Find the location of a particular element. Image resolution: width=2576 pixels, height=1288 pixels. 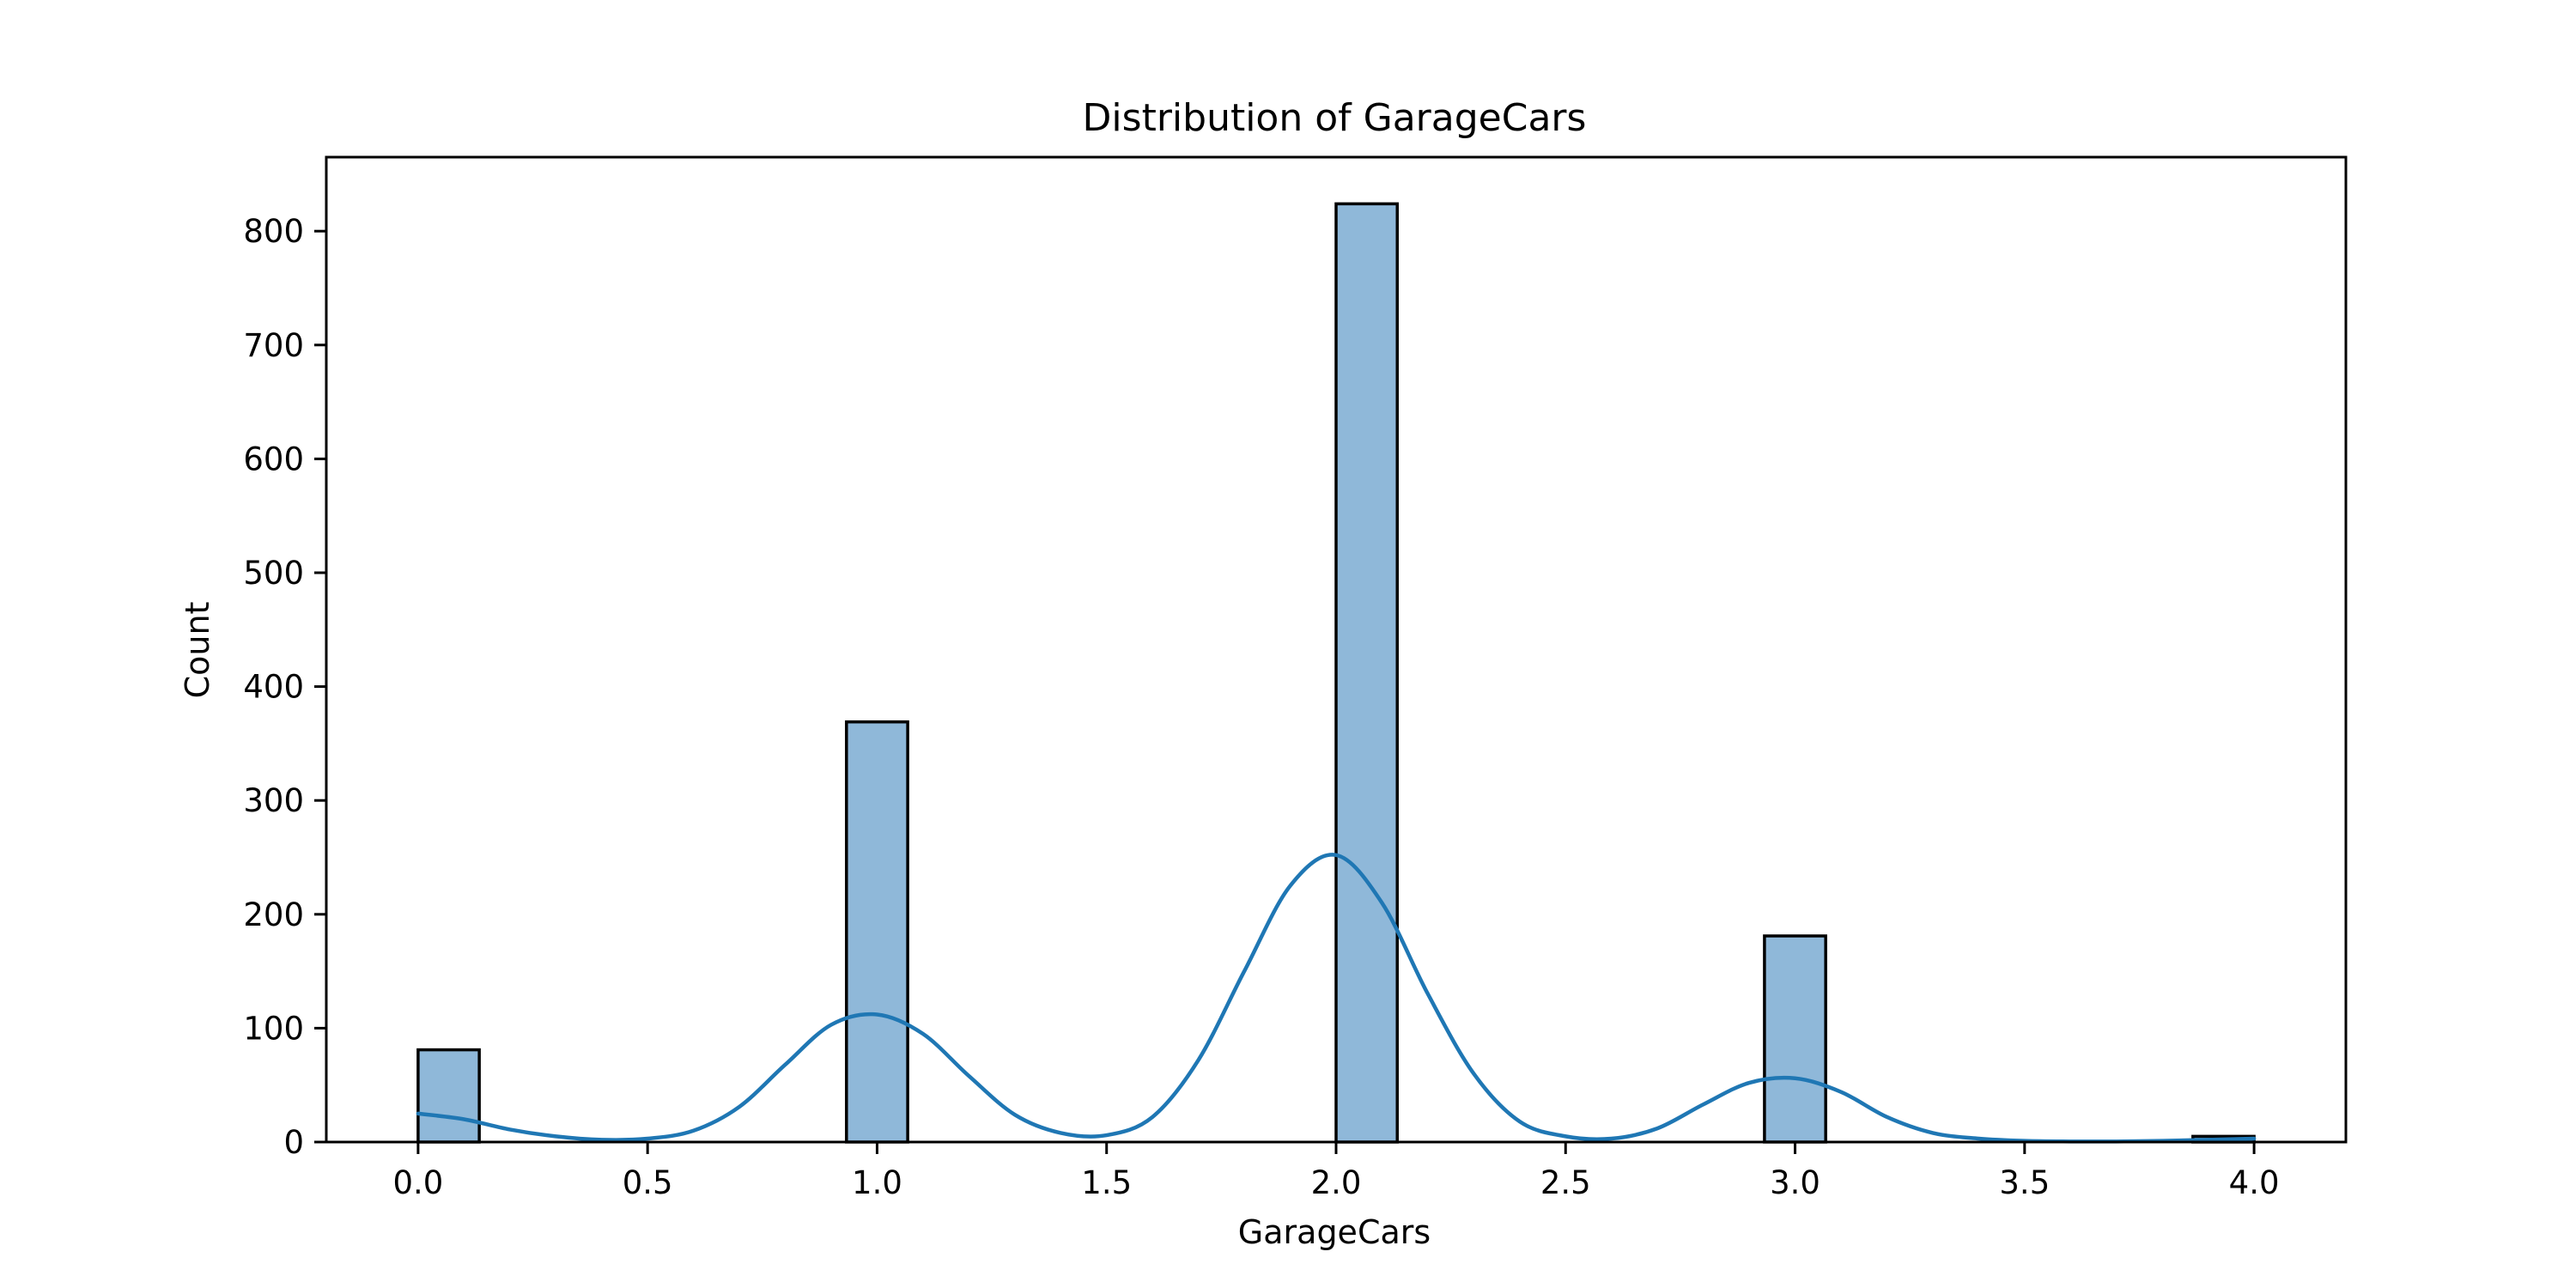

x-tick-label: 1.5 is located at coordinates (1107, 1182).